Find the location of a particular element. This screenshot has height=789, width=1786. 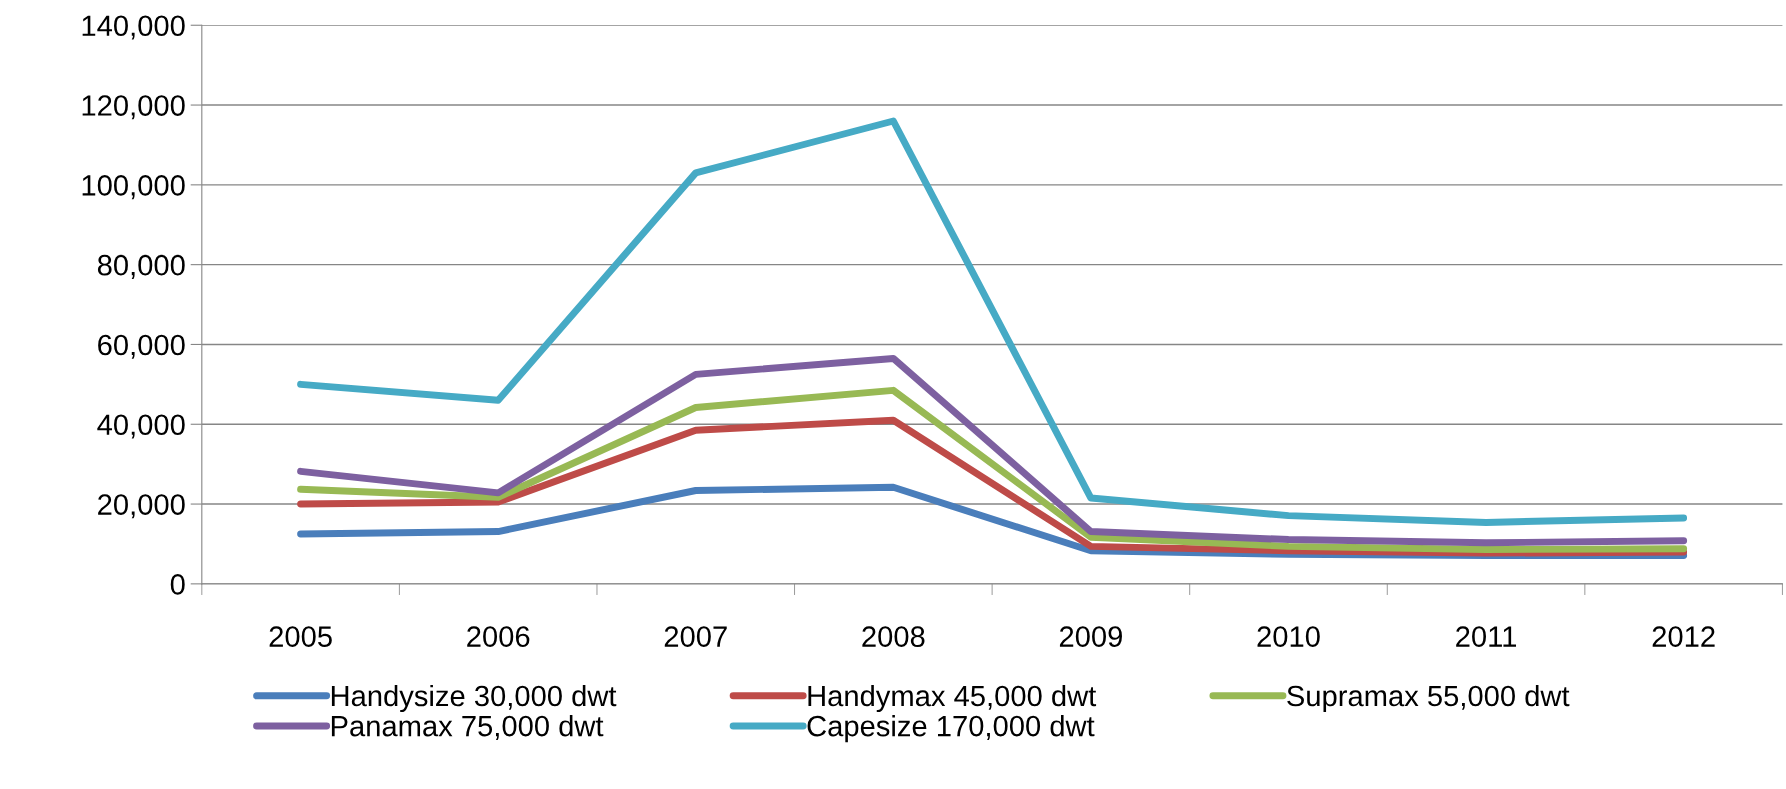

x-tick-label: 2011 is located at coordinates (1486, 636).